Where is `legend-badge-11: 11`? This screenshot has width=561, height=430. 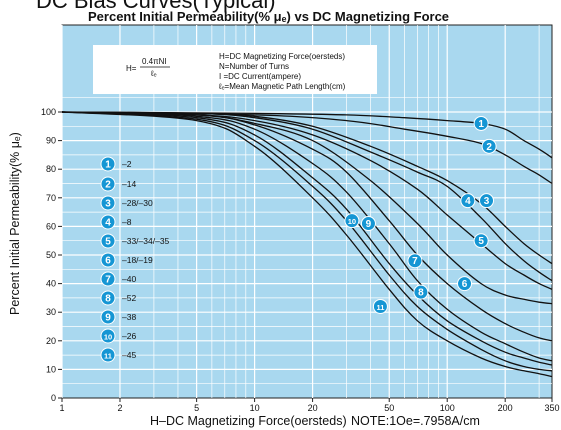 legend-badge-11: 11 is located at coordinates (108, 355).